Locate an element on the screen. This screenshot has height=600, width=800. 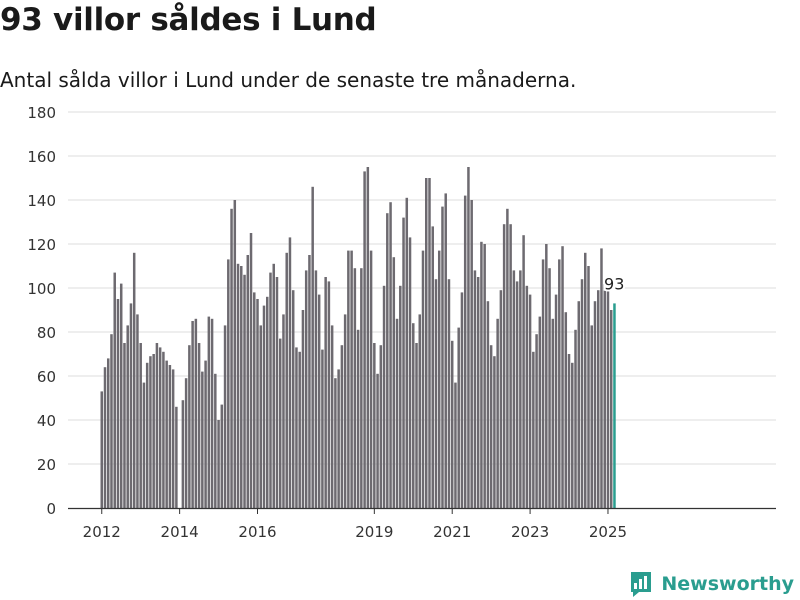
x-tick-label: 2025 is located at coordinates (608, 532).